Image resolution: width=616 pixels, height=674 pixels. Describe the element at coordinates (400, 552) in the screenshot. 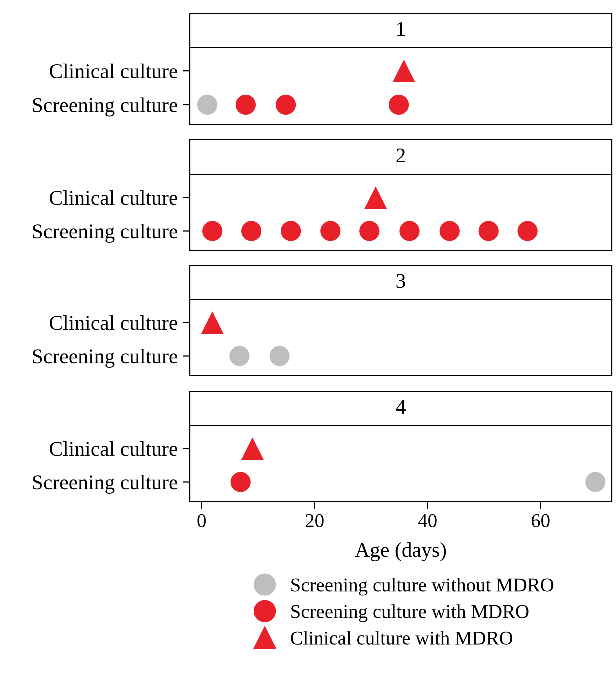

I see `x-axis-title: Age (days)` at that location.